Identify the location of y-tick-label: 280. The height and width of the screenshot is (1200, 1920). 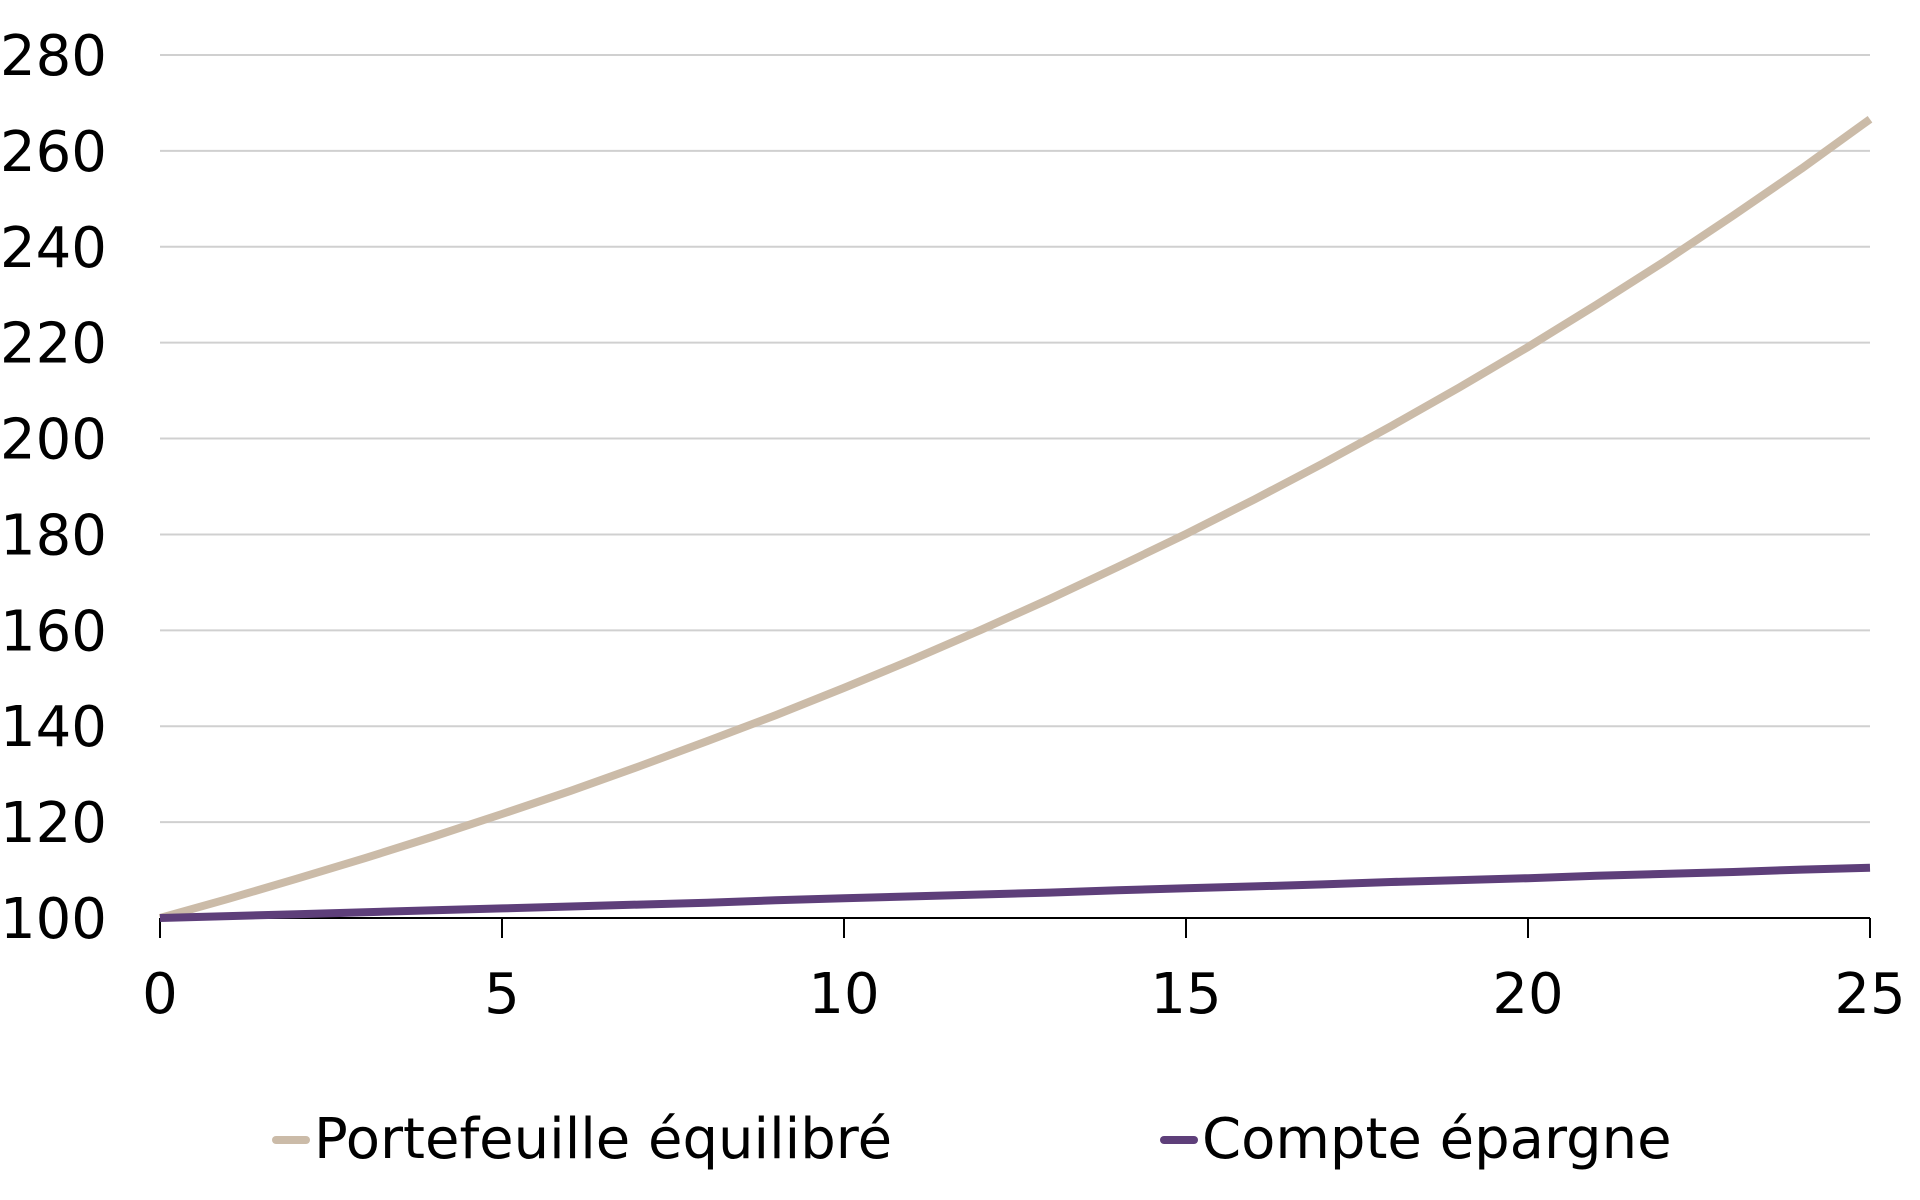
(53, 56).